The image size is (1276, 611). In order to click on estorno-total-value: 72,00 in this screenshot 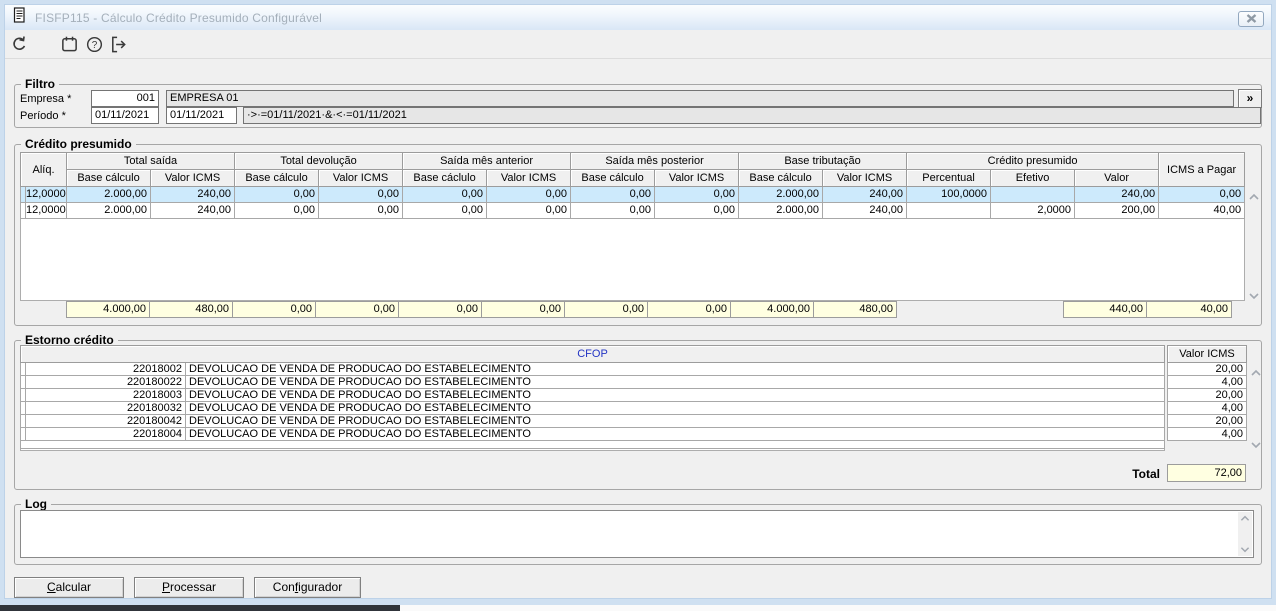, I will do `click(1206, 473)`.